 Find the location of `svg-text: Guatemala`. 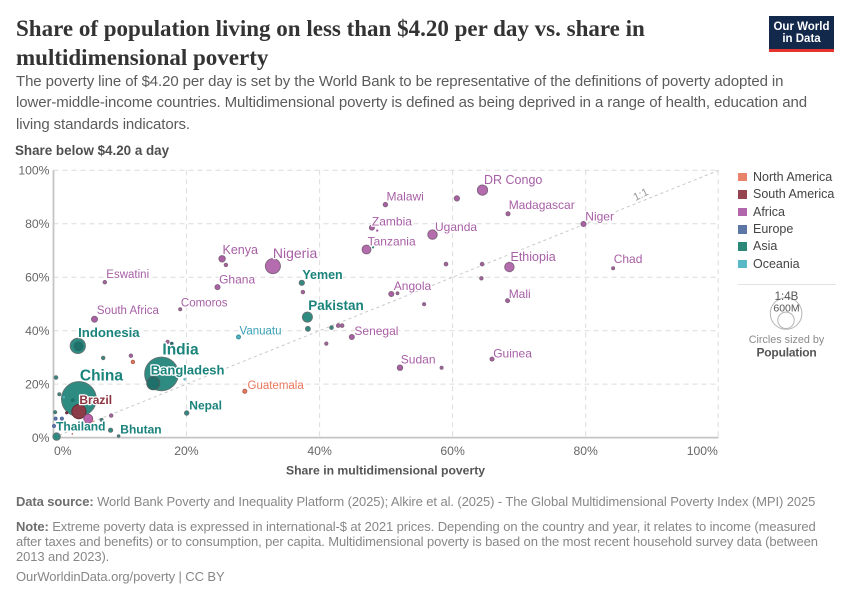

svg-text: Guatemala is located at coordinates (276, 386).